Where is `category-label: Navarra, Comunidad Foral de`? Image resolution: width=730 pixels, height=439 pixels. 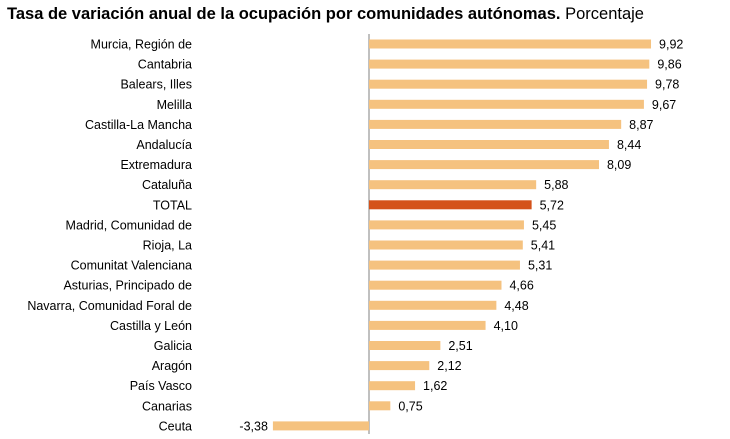
category-label: Navarra, Comunidad Foral de is located at coordinates (109, 306).